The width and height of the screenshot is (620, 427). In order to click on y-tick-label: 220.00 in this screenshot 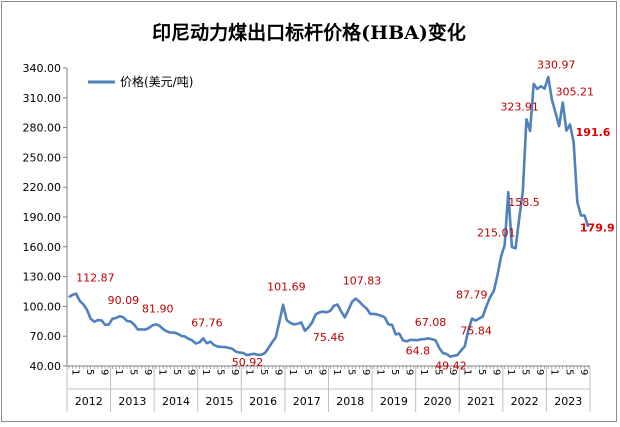, I will do `click(42, 187)`.